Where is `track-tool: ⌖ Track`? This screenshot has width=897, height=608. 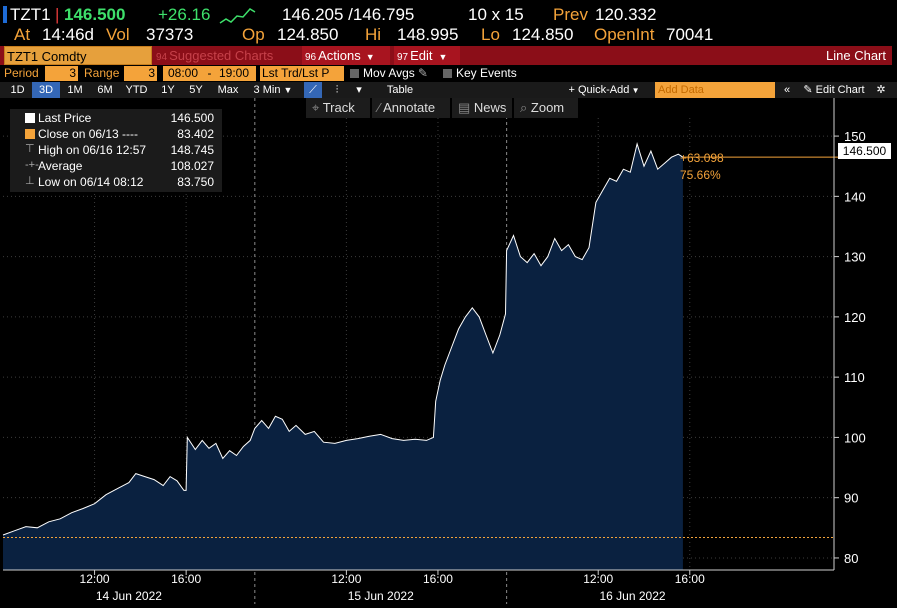 track-tool: ⌖ Track is located at coordinates (338, 108).